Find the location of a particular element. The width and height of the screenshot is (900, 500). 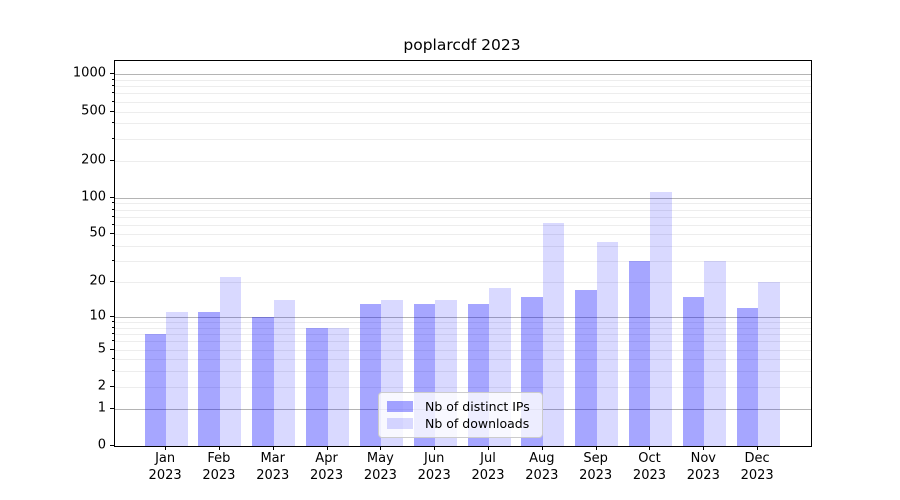

y-axis-tick-label: 500 is located at coordinates (93, 110).